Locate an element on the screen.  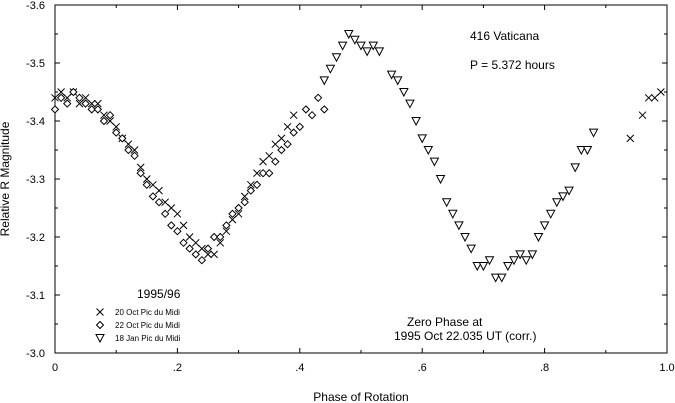
zero-phase-line-1: Zero Phase at is located at coordinates (445, 322).